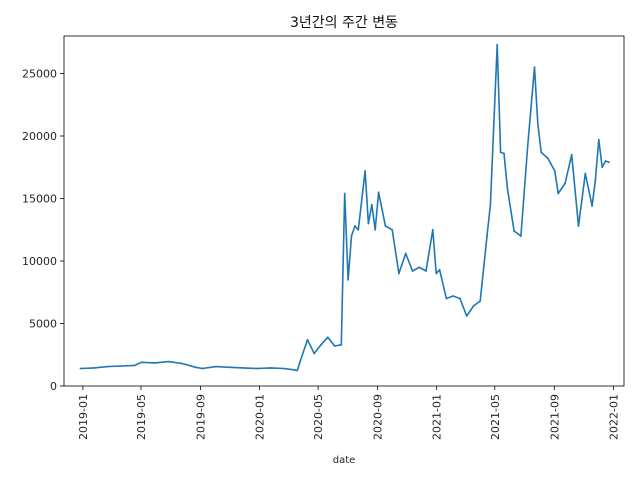 This screenshot has height=480, width=640. What do you see at coordinates (43, 230) in the screenshot?
I see `y-axis: 0 5000 10000 15000 20000 25000` at bounding box center [43, 230].